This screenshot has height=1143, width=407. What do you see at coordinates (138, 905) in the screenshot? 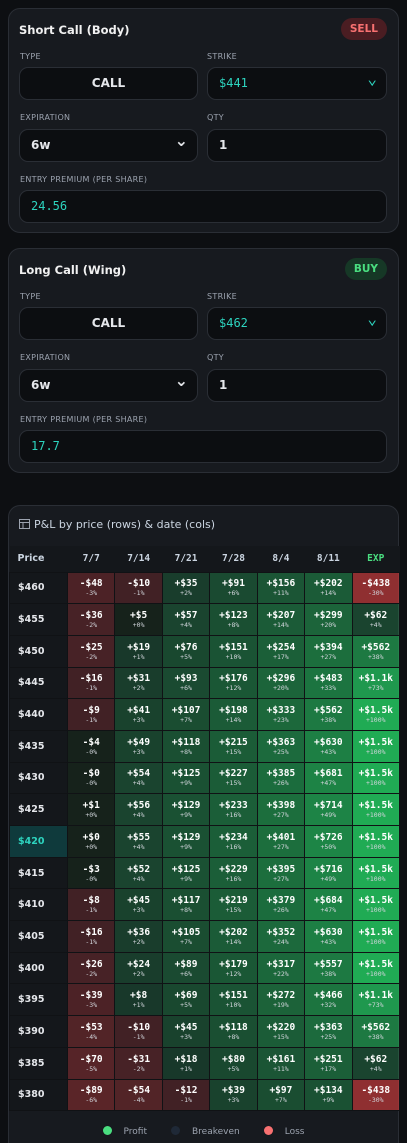
I see `pnl-cell: +$45 +3%` at bounding box center [138, 905].